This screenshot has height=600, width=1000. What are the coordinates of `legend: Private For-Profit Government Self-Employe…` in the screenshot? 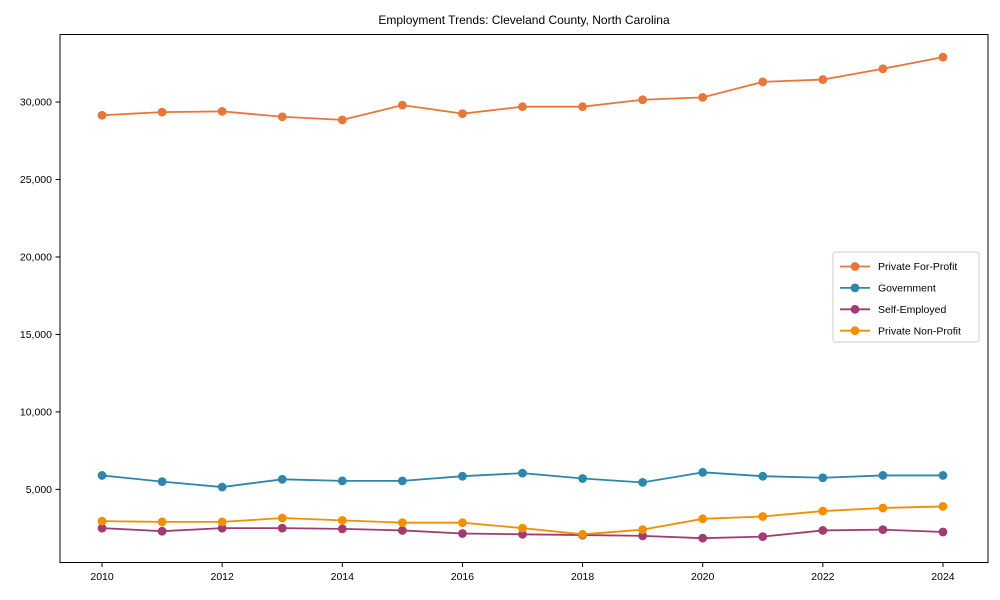 It's located at (906, 297).